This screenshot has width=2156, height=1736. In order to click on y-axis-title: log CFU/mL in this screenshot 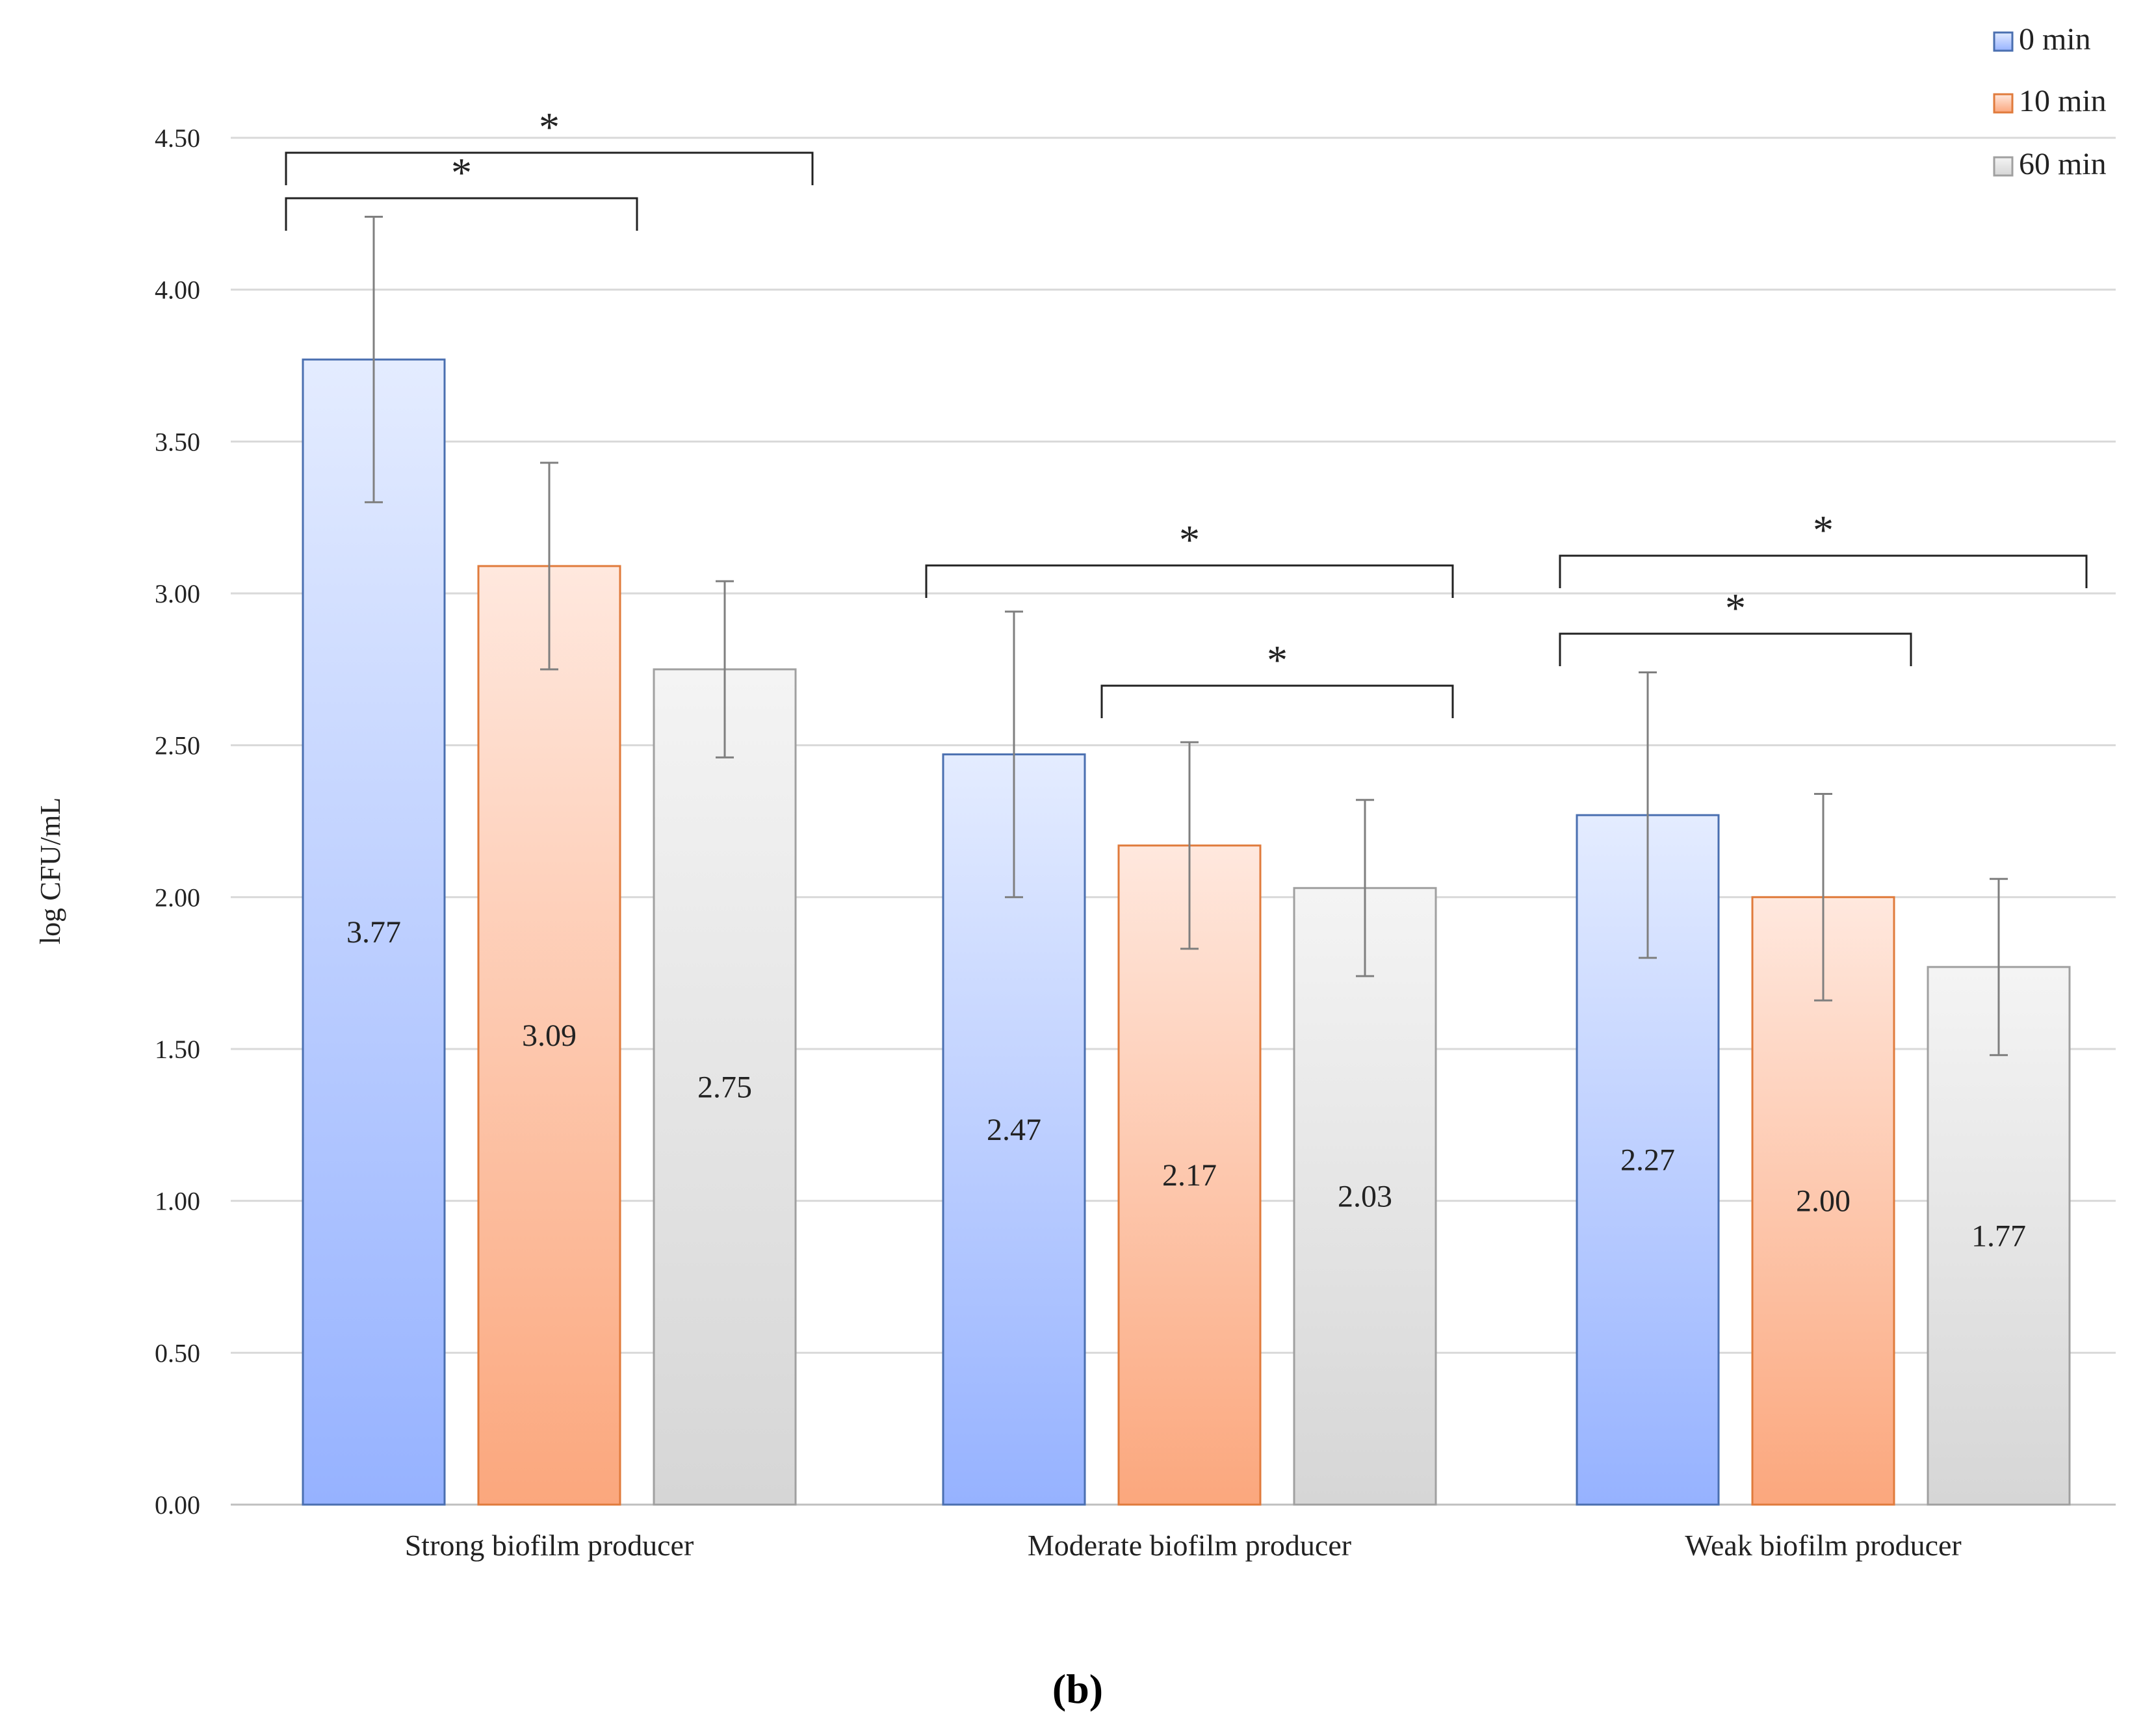, I will do `click(50, 870)`.